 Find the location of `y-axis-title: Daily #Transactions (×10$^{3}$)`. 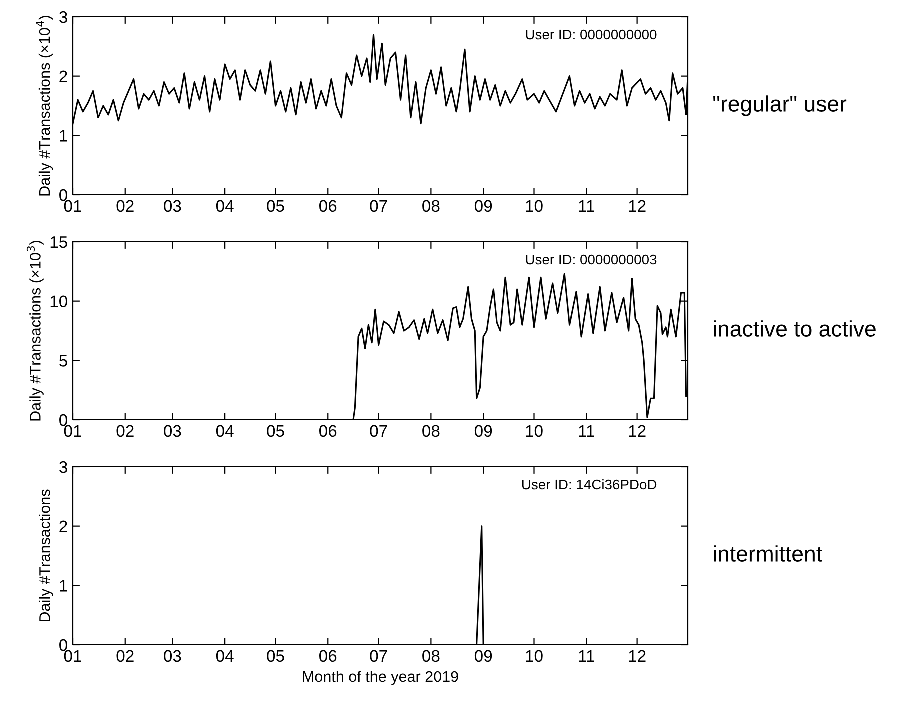

y-axis-title: Daily #Transactions (×10$^{3}$) is located at coordinates (35, 331).